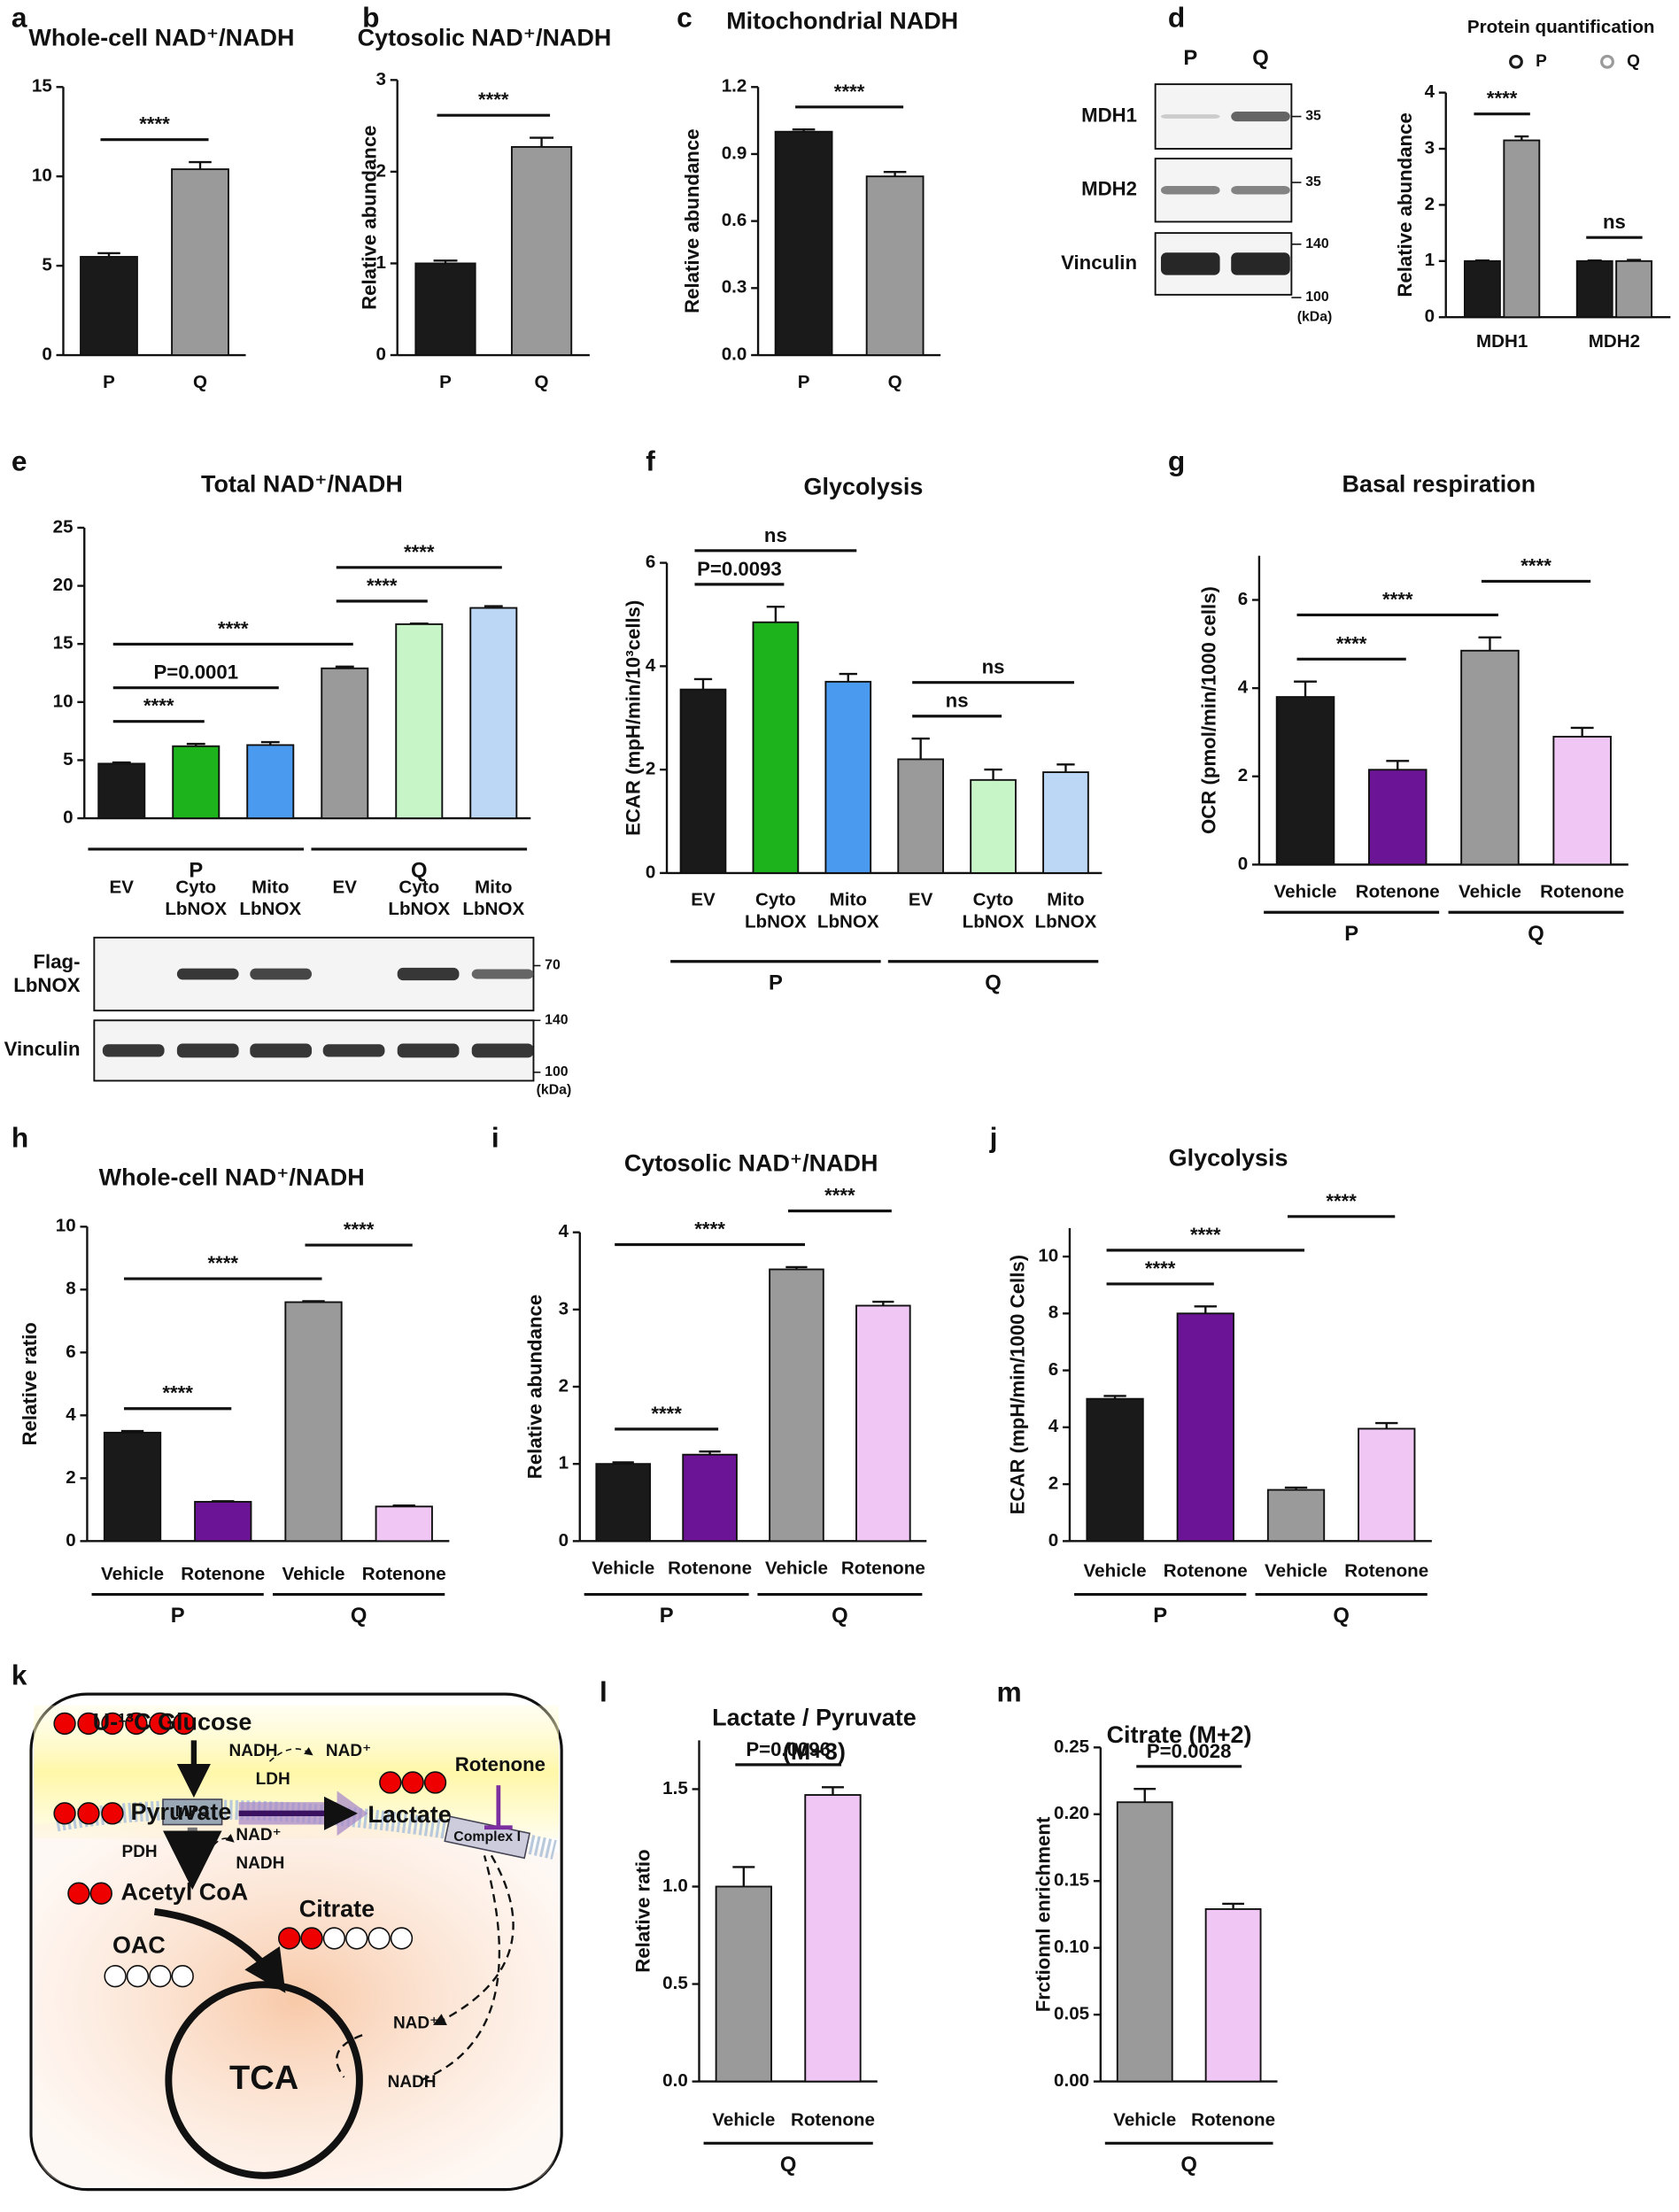  What do you see at coordinates (68, 759) in the screenshot?
I see `y-tick-label: 5` at bounding box center [68, 759].